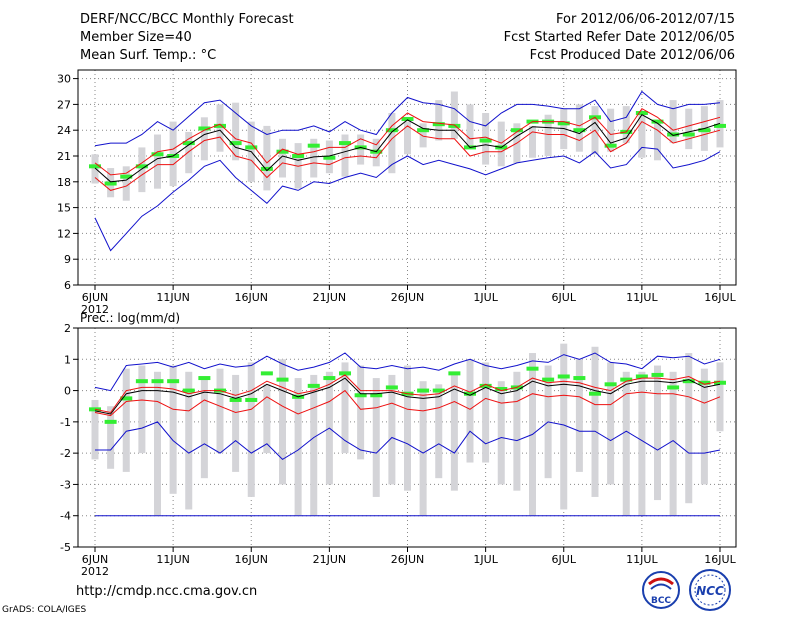 This screenshot has height=618, width=800. What do you see at coordinates (67, 391) in the screenshot?
I see `chart-2-ytick-label: 0` at bounding box center [67, 391].